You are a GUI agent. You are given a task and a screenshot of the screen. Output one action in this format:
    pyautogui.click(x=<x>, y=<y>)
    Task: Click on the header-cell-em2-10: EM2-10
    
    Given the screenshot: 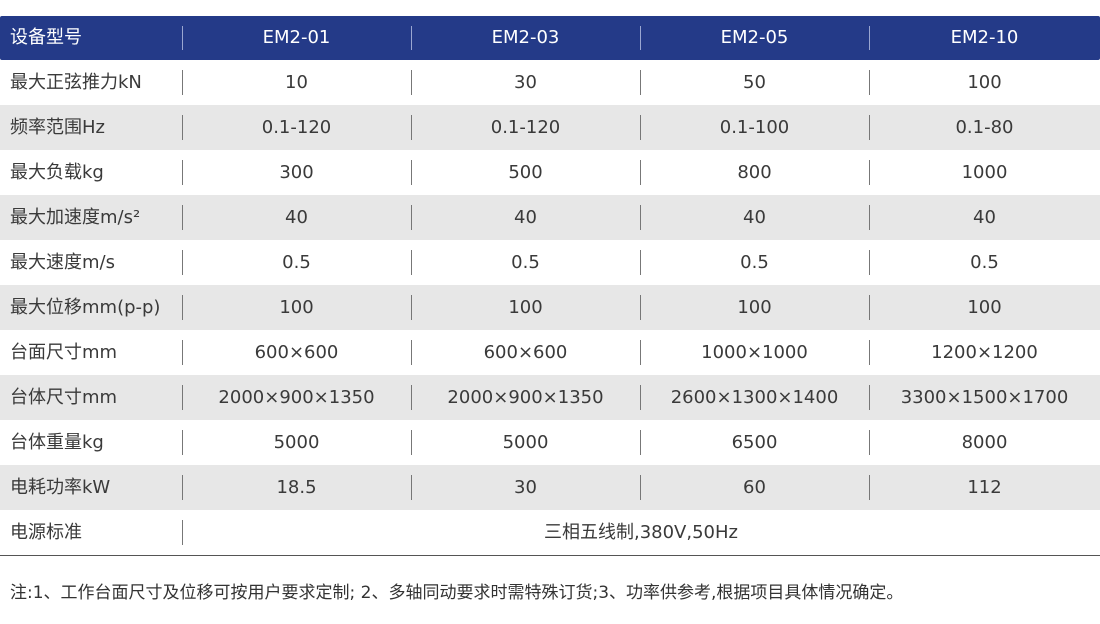 What is the action you would take?
    pyautogui.click(x=984, y=38)
    